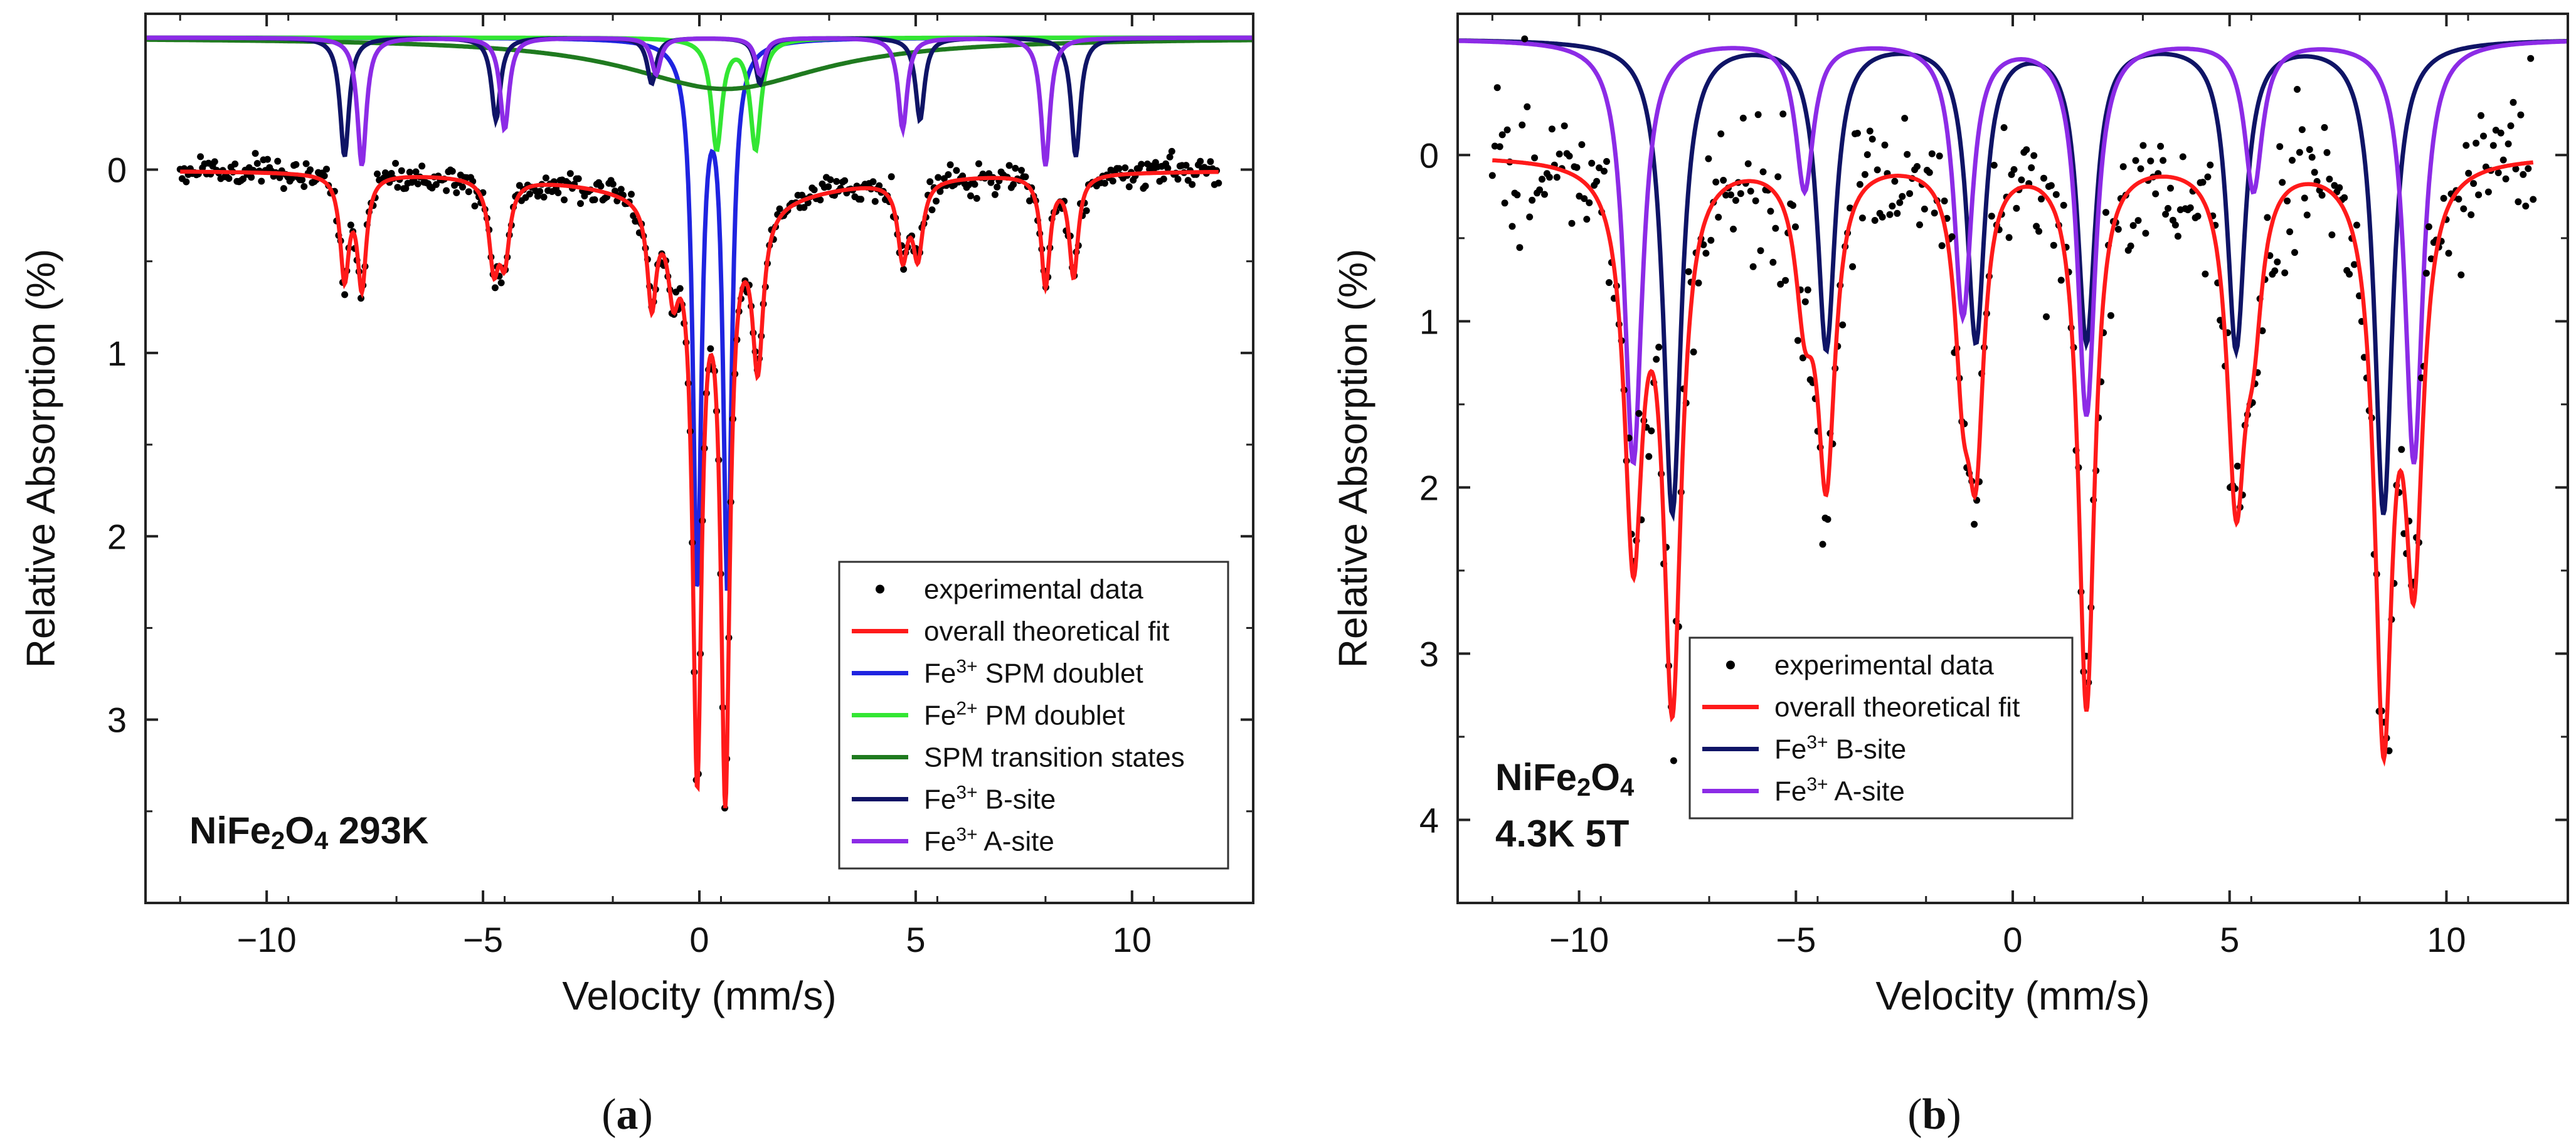  I want to click on y-axis-title: Relative Absorption (%), so click(1352, 458).